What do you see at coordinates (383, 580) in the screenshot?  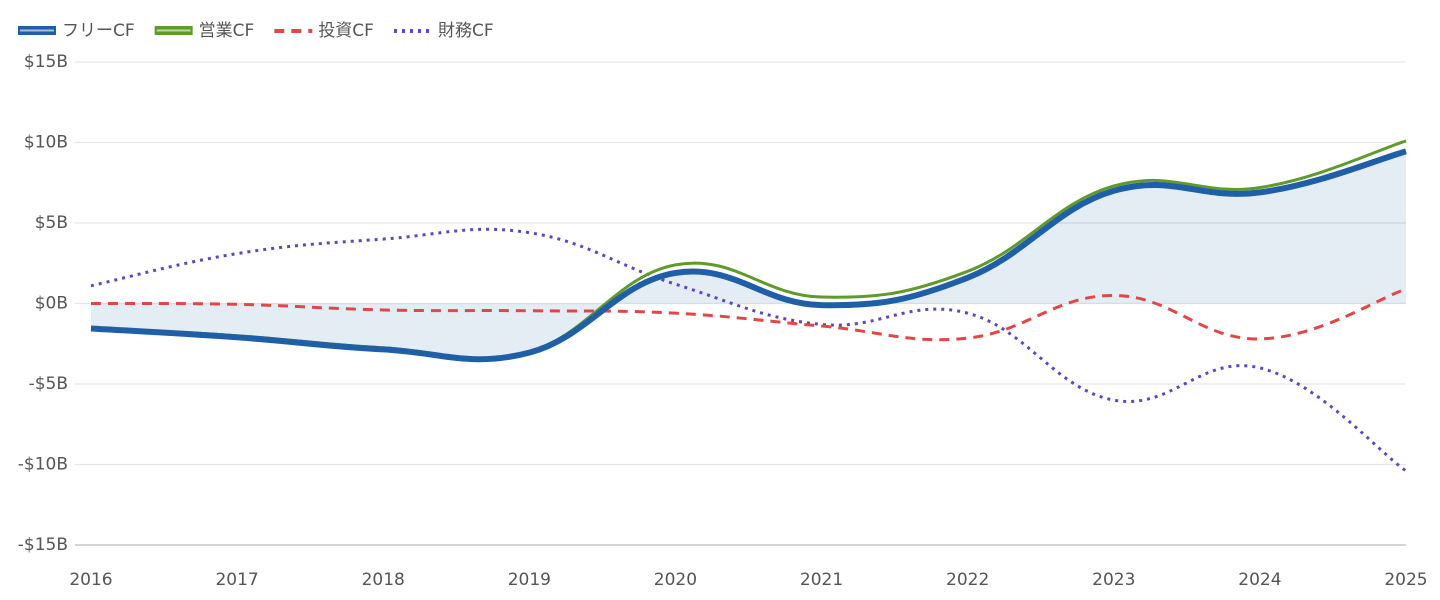 I see `x-tick-label: 2018` at bounding box center [383, 580].